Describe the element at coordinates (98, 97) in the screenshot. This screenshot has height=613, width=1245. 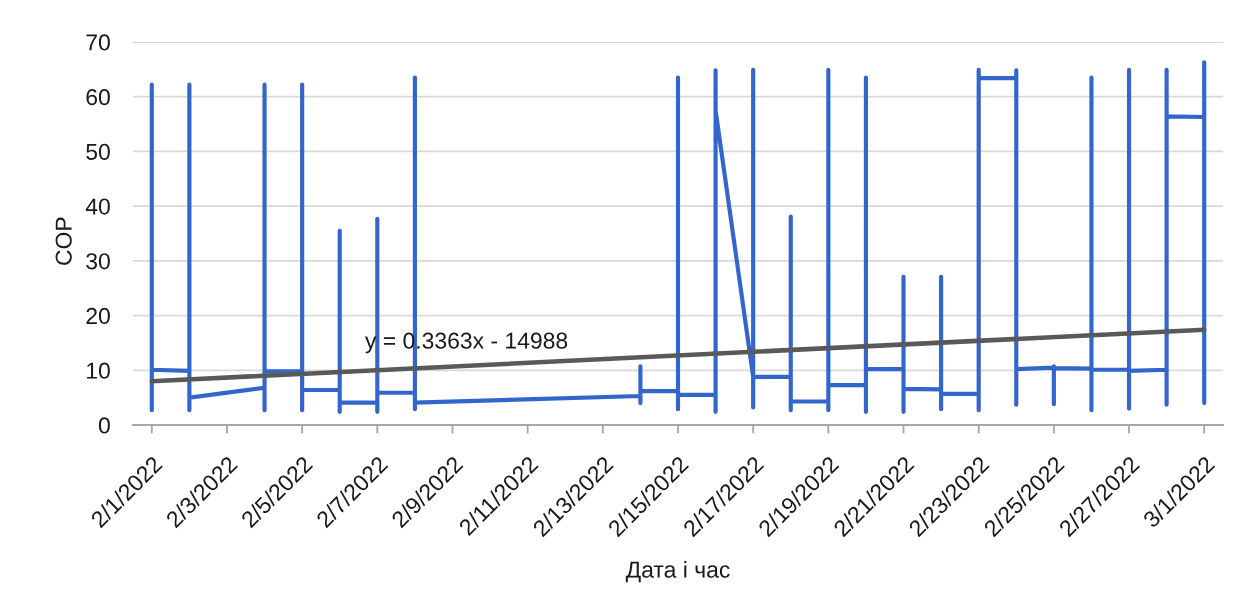
I see `y-tick-label: 60` at that location.